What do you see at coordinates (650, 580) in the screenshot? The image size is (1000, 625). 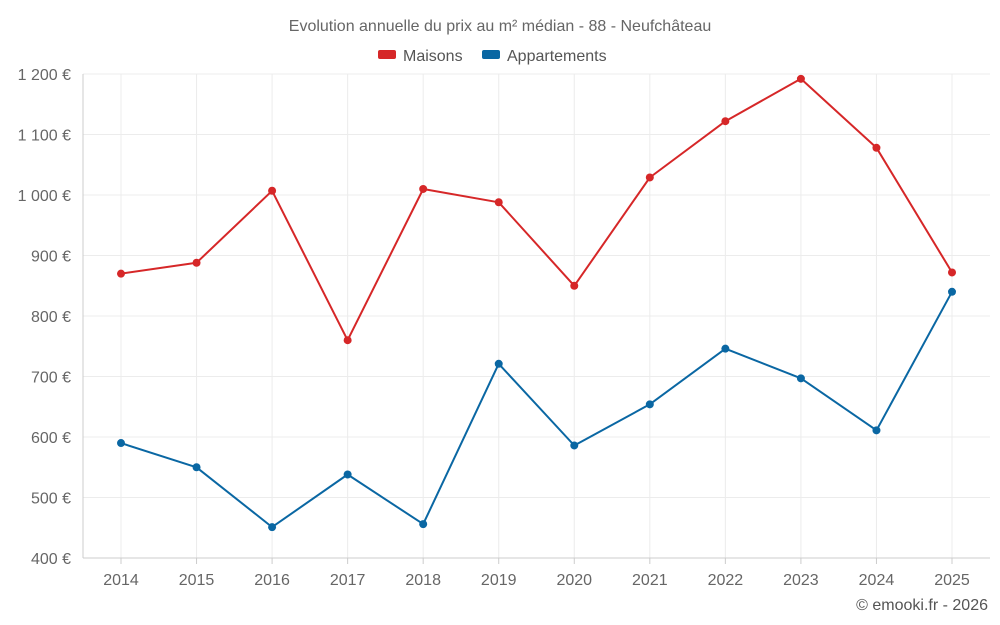 I see `x-tick-label: 2021` at bounding box center [650, 580].